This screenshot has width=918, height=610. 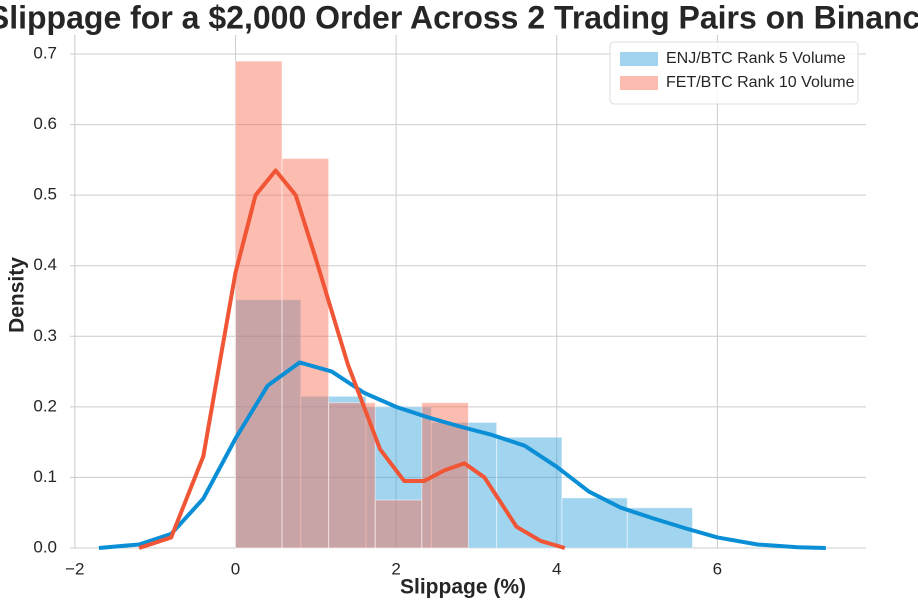 What do you see at coordinates (395, 568) in the screenshot?
I see `x-tick-label: 2` at bounding box center [395, 568].